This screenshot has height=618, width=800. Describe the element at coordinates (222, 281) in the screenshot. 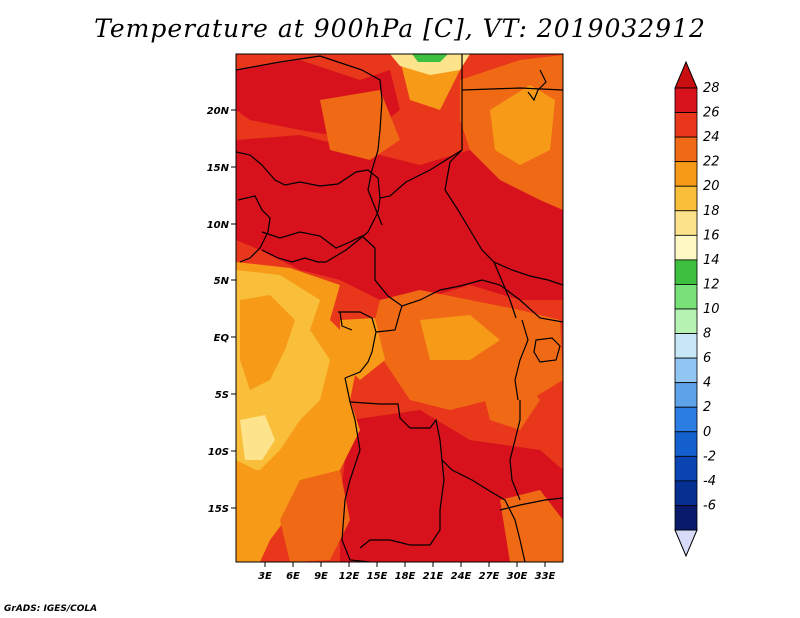

I see `lat-tick-label: 5N` at that location.